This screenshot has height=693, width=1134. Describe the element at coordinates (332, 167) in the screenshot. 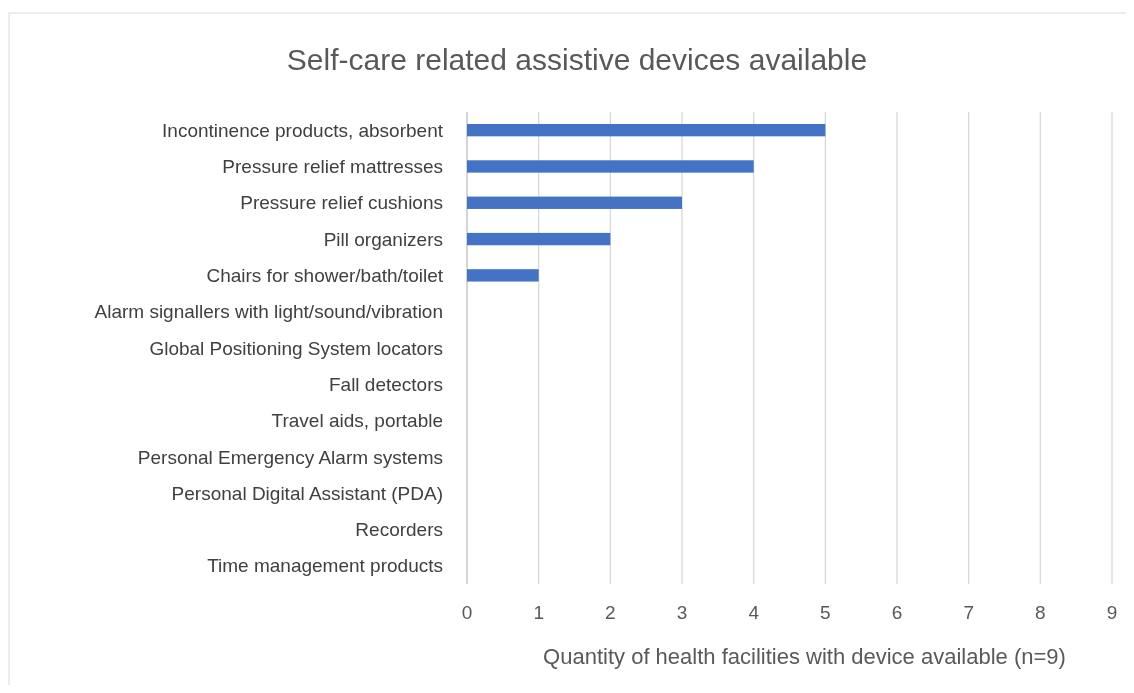

I see `y-tick-label: Pressure relief mattresses` at that location.